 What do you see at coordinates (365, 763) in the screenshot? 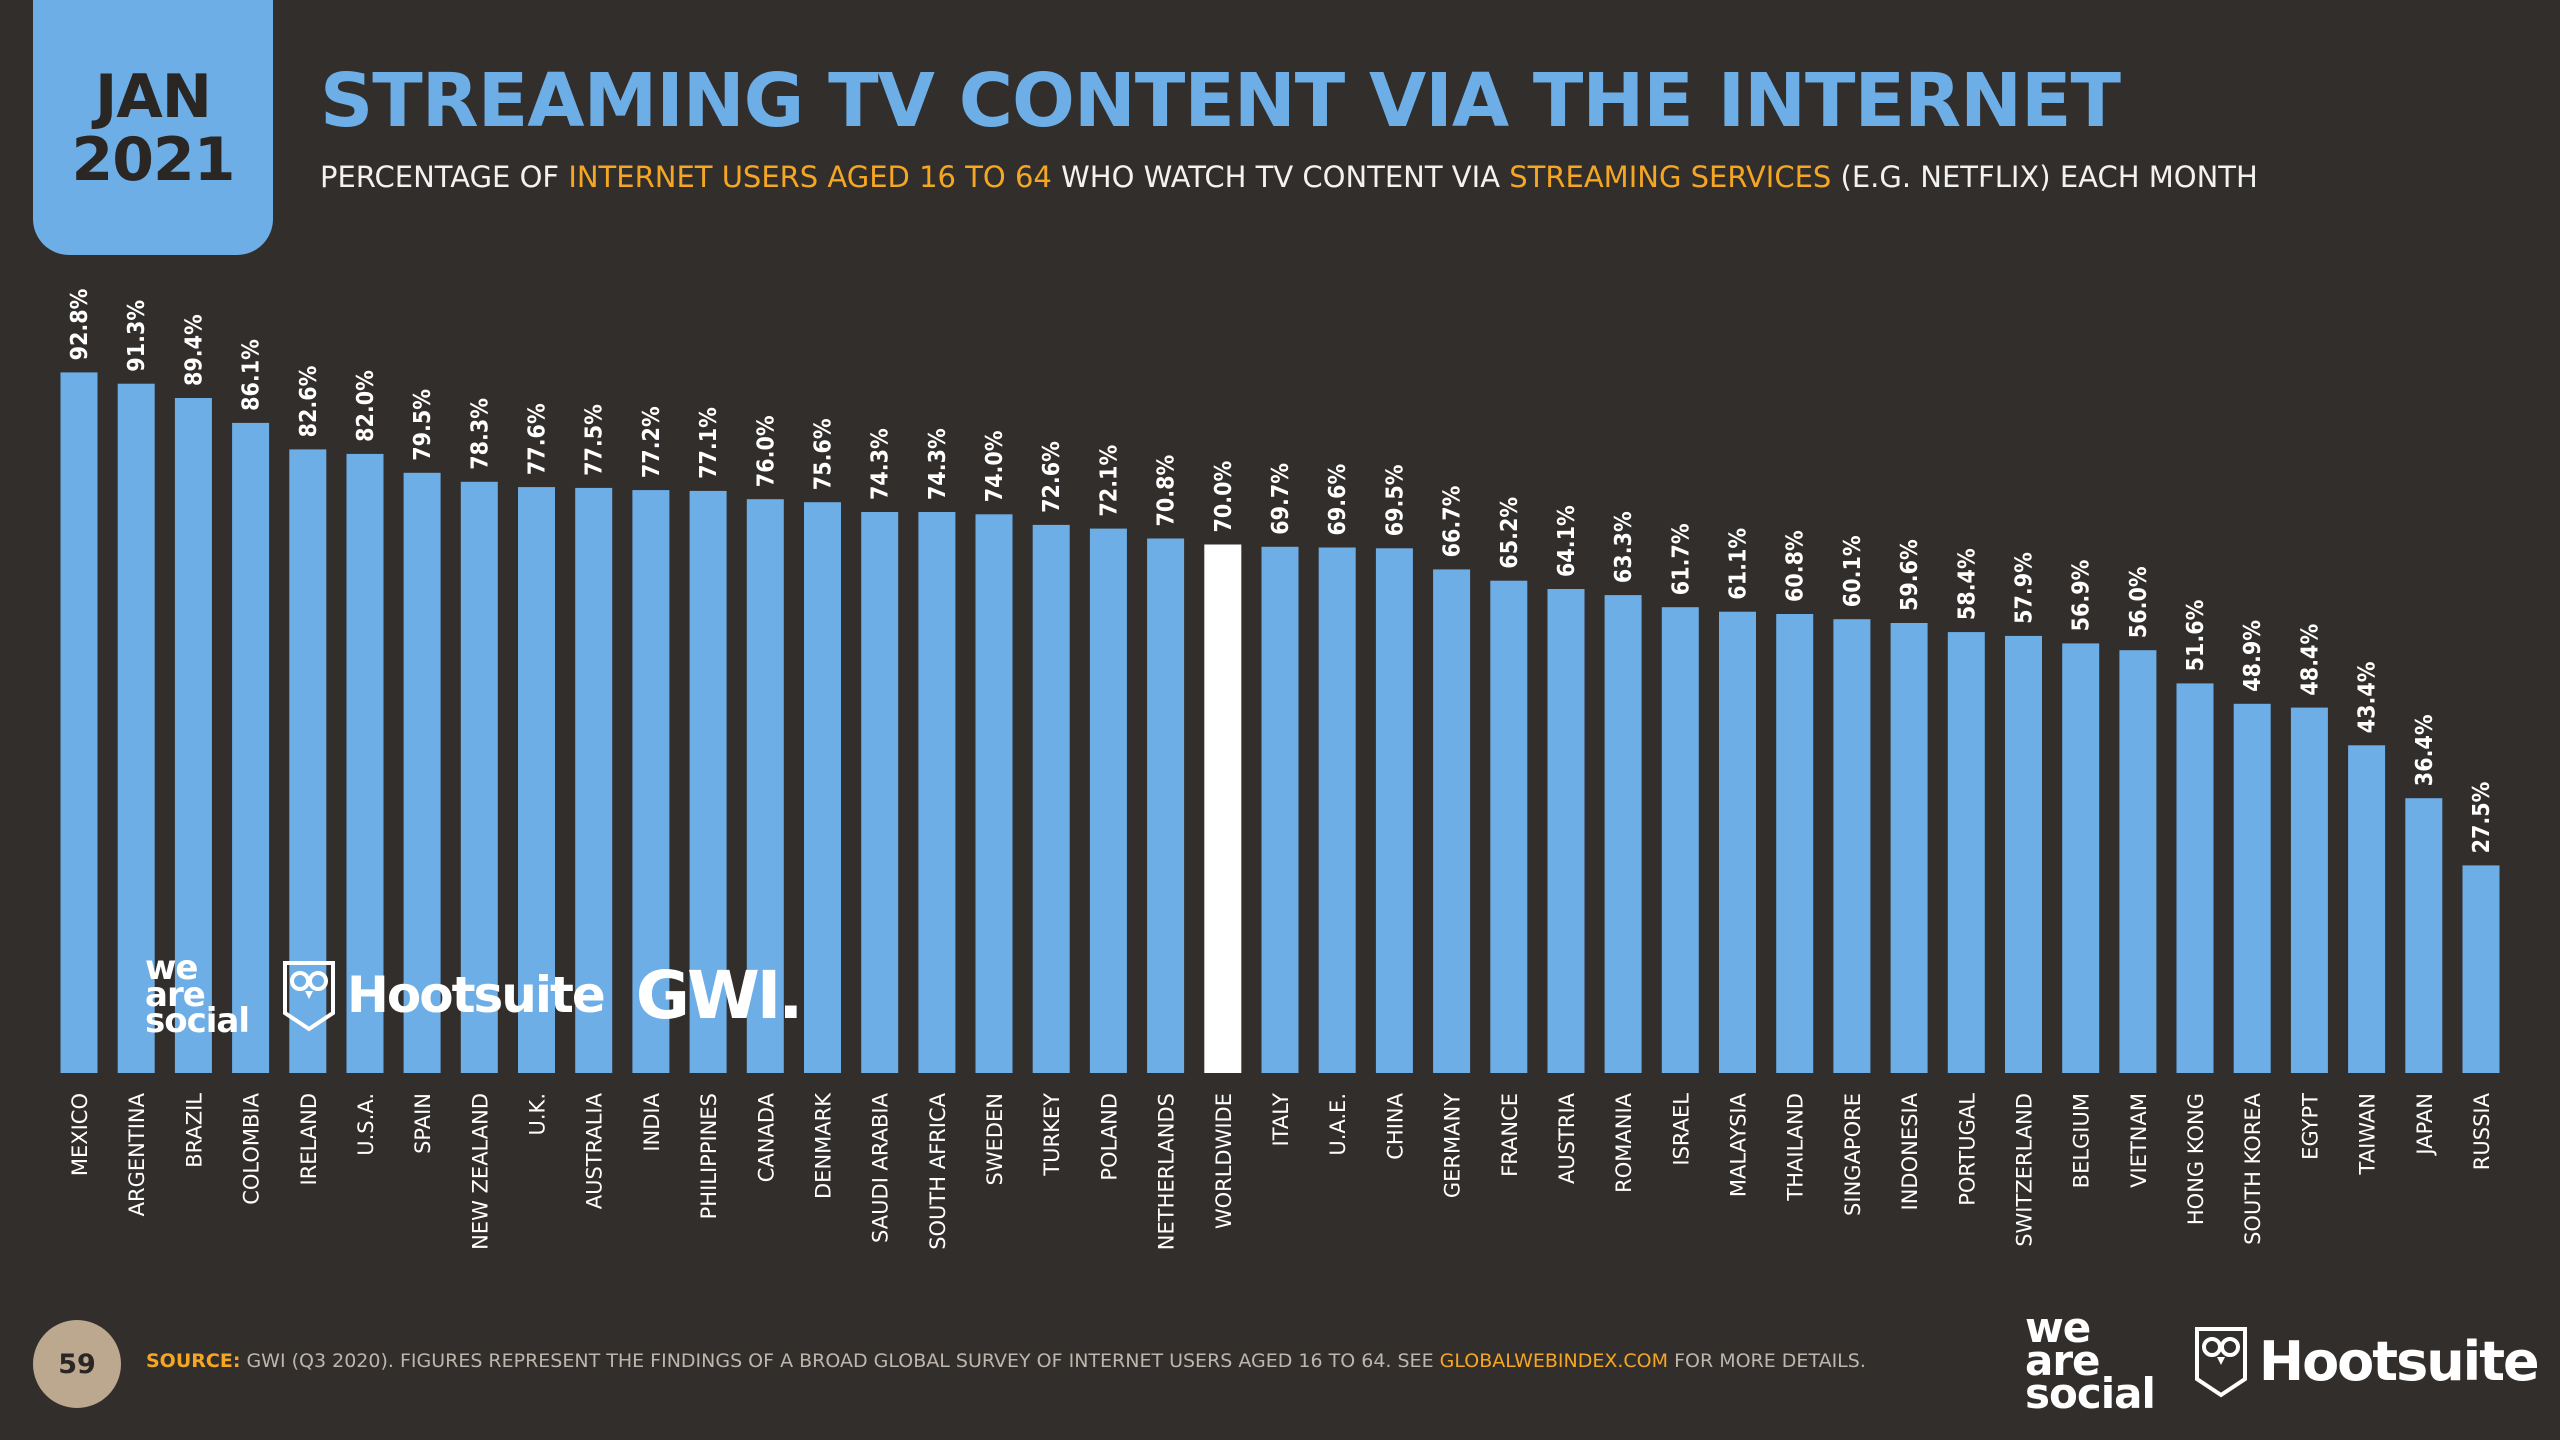
I see `bar-u-s-a` at bounding box center [365, 763].